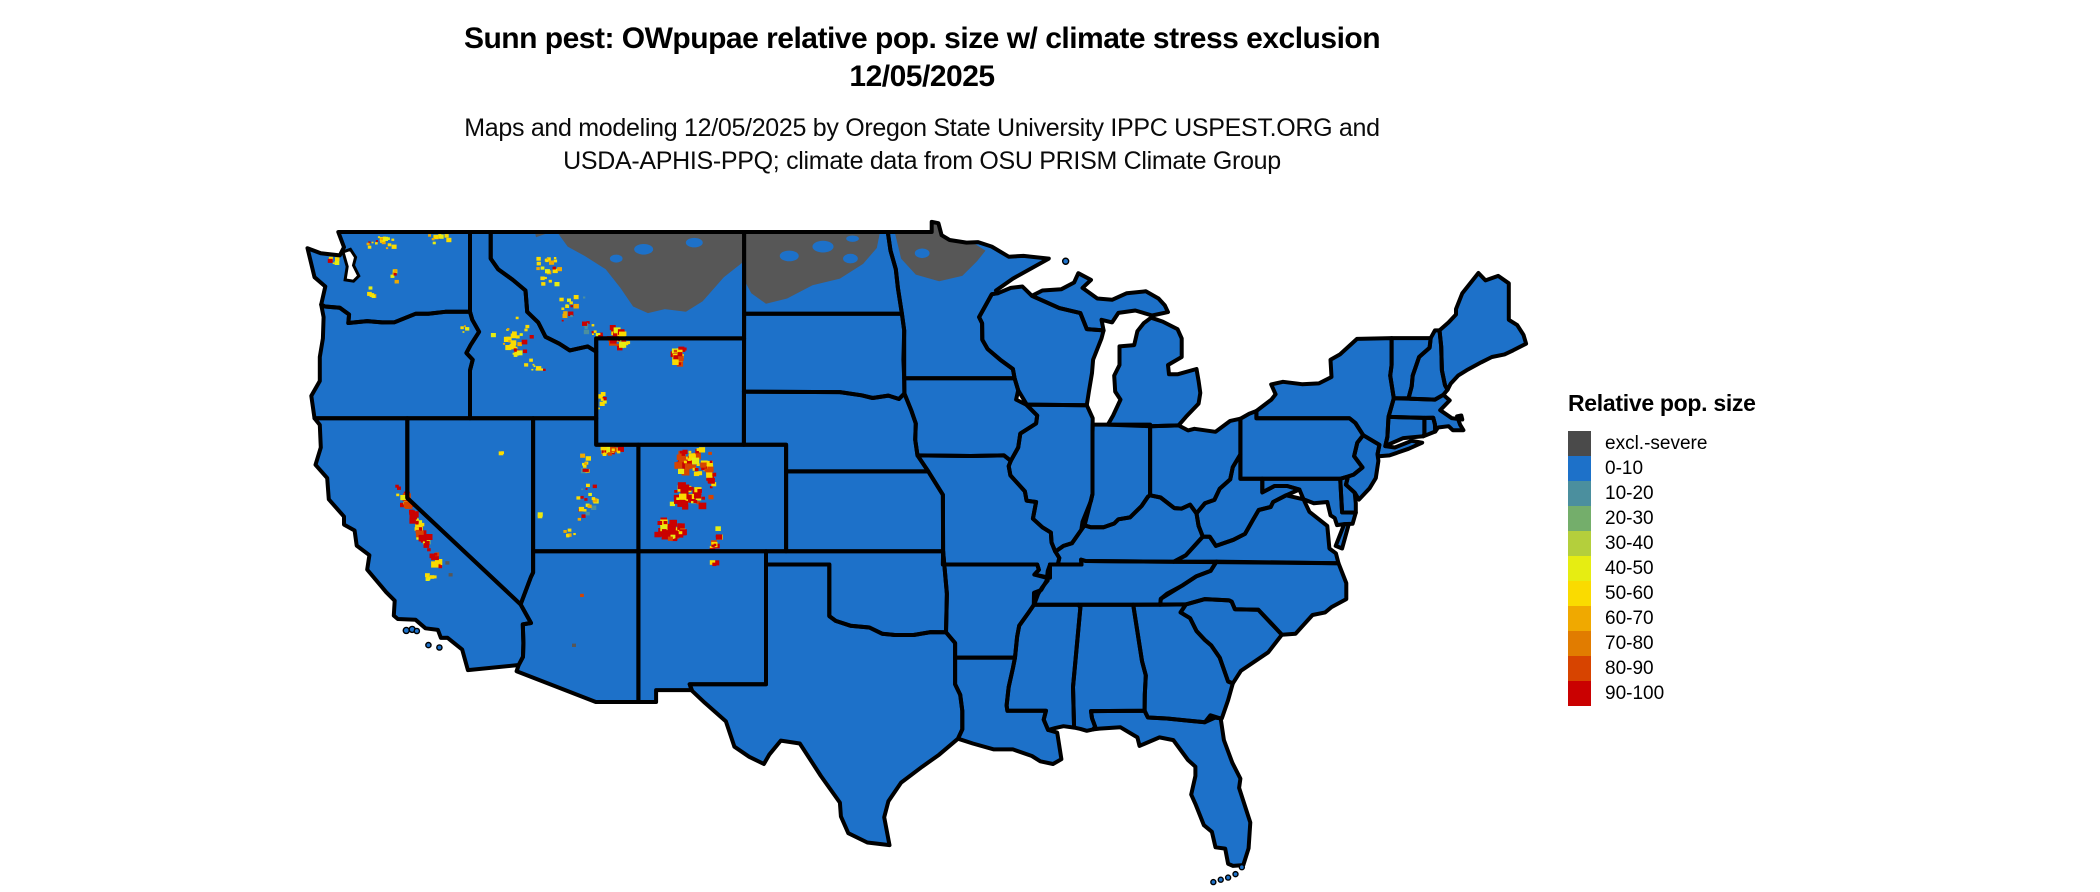  Describe the element at coordinates (351, 265) in the screenshot. I see `puget-sound-water` at that location.